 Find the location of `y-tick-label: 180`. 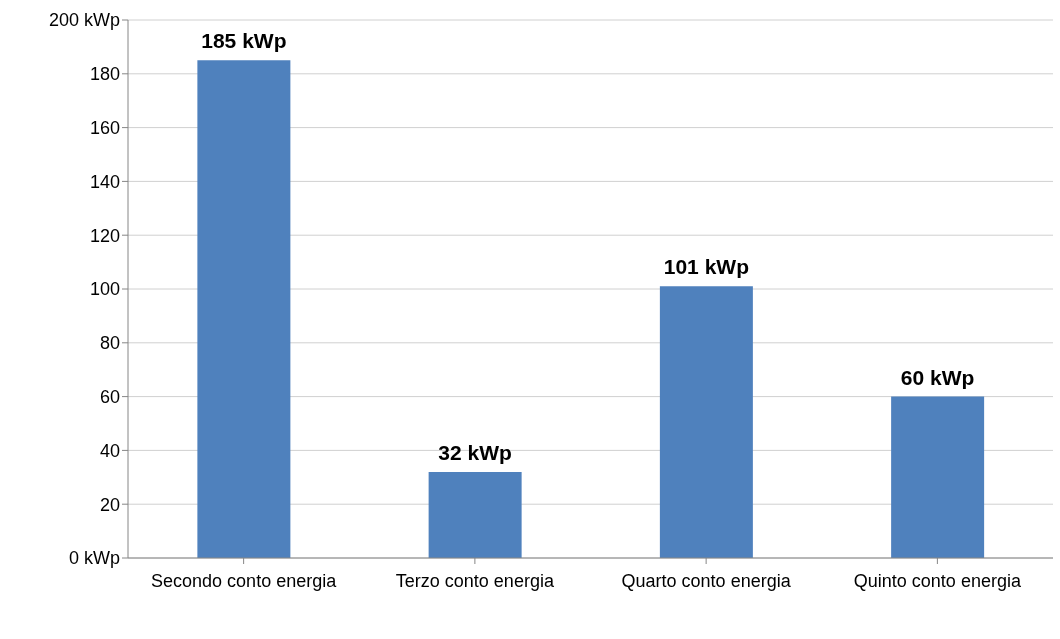

y-tick-label: 180 is located at coordinates (104, 74).